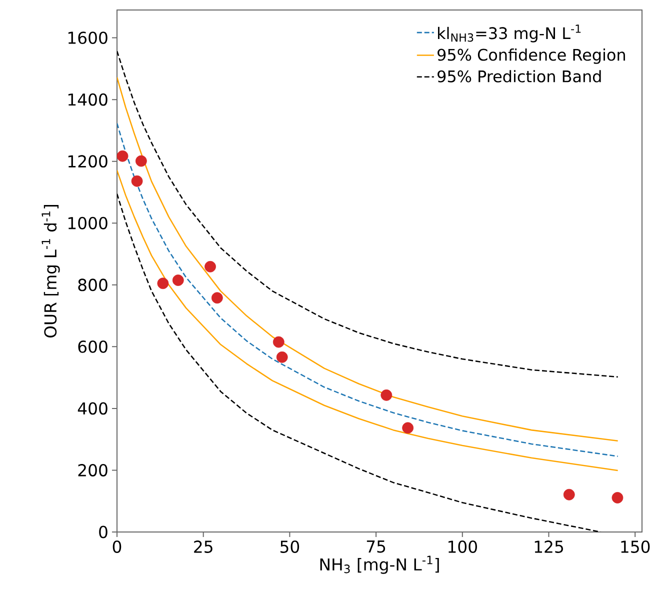 The height and width of the screenshot is (598, 660). Describe the element at coordinates (88, 223) in the screenshot. I see `y-tick-label: 1000` at that location.